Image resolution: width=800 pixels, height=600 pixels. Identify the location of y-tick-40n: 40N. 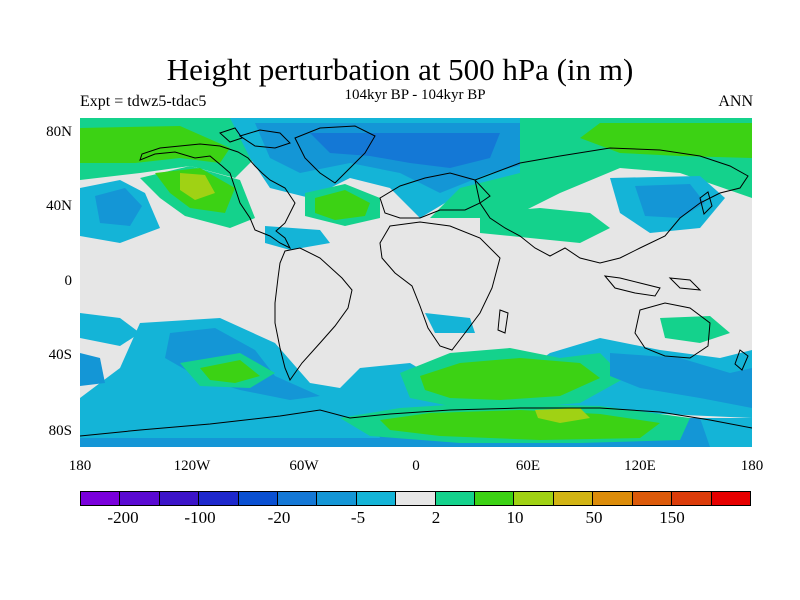
(52, 206).